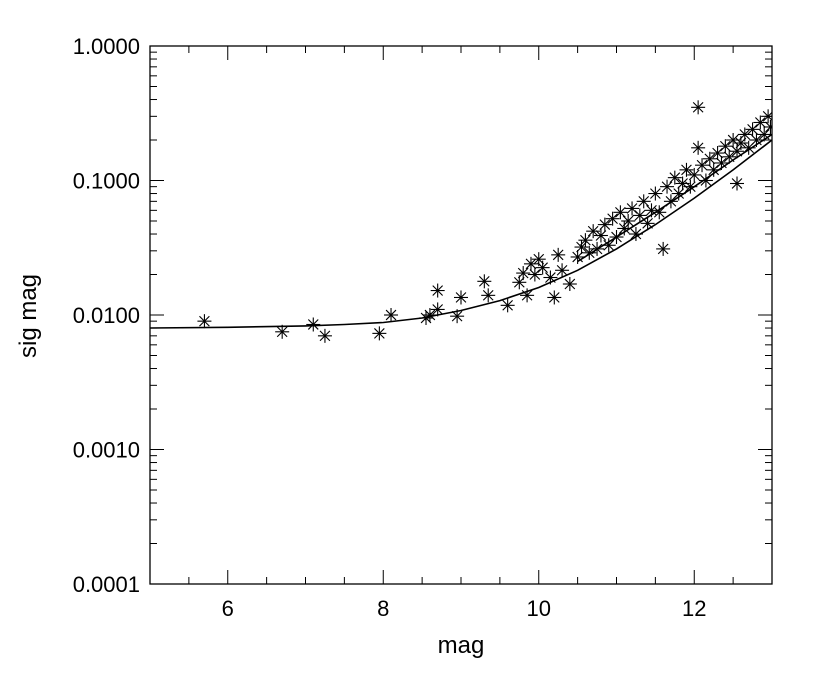  I want to click on y-axis-label: sig mag, so click(28, 316).